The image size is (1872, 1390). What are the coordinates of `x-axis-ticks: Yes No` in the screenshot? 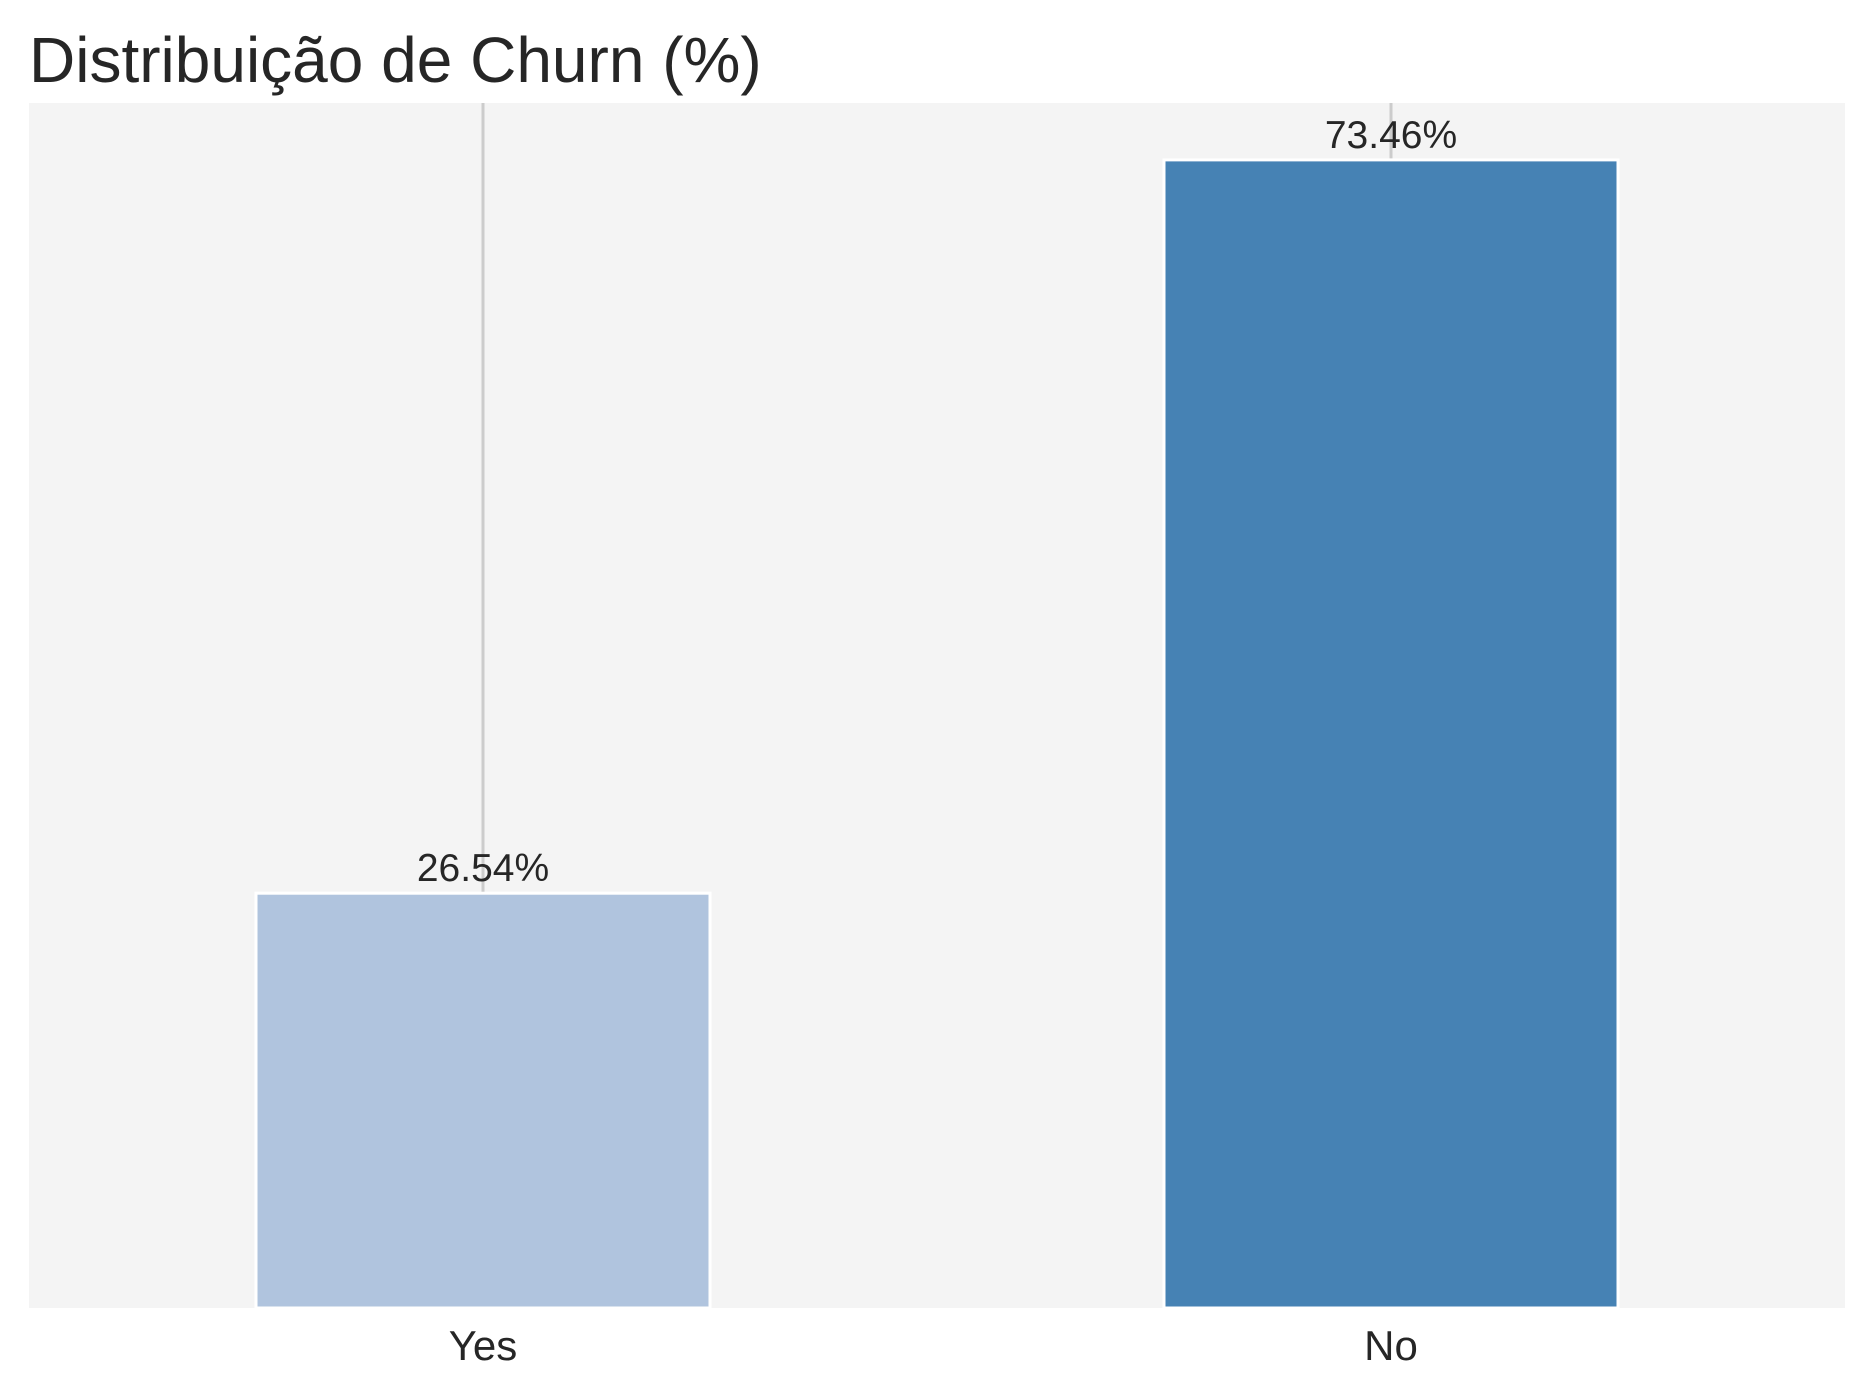 It's located at (933, 1345).